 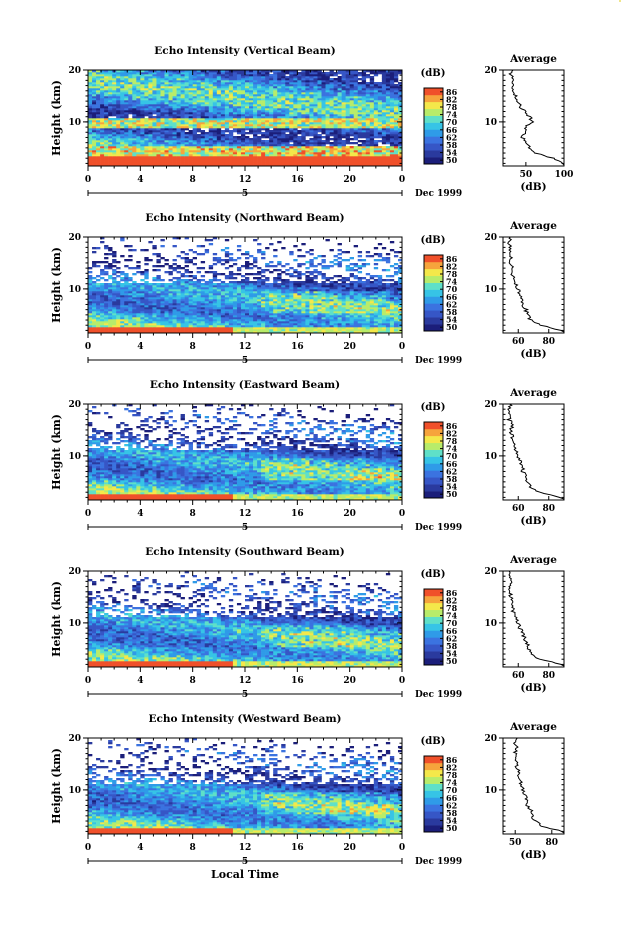 I want to click on colorbar-frame, so click(x=433, y=293).